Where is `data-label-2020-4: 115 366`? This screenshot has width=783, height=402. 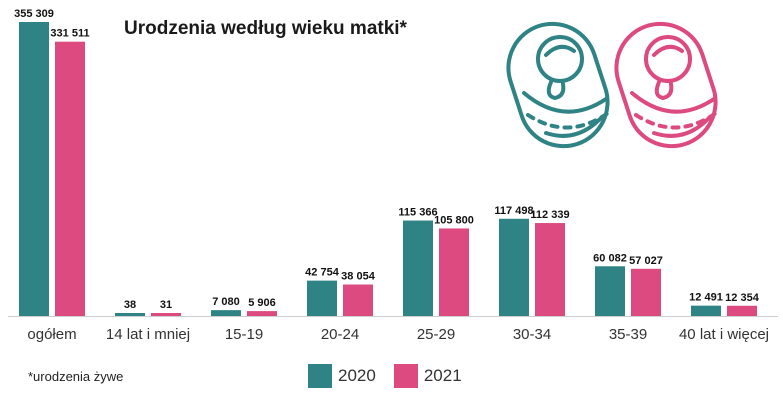
data-label-2020-4: 115 366 is located at coordinates (417, 213).